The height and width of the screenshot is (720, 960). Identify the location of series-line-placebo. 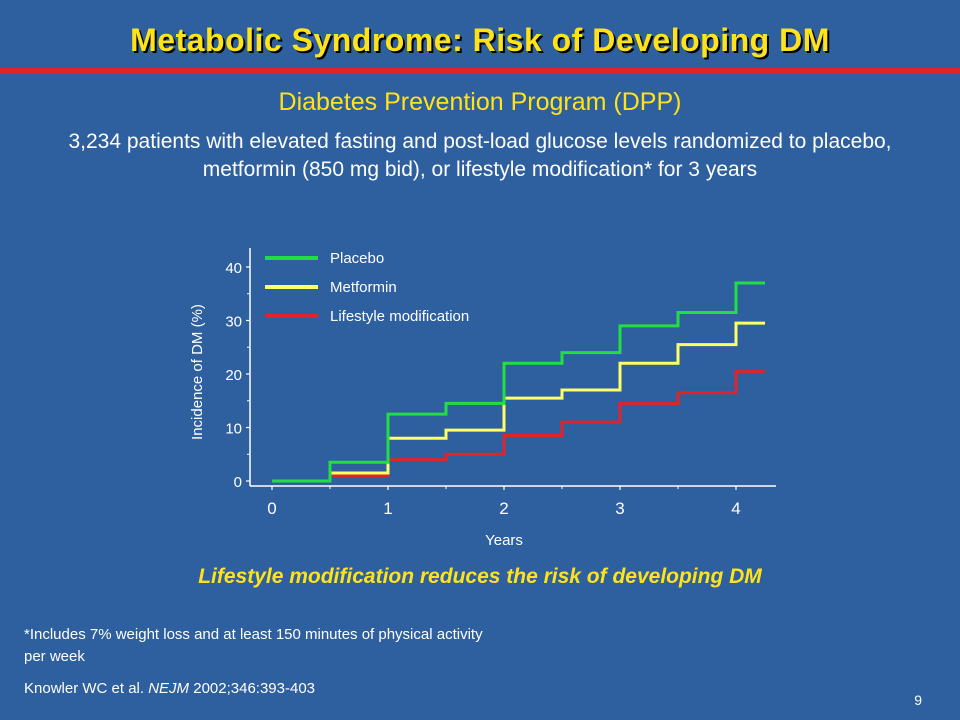
(518, 382).